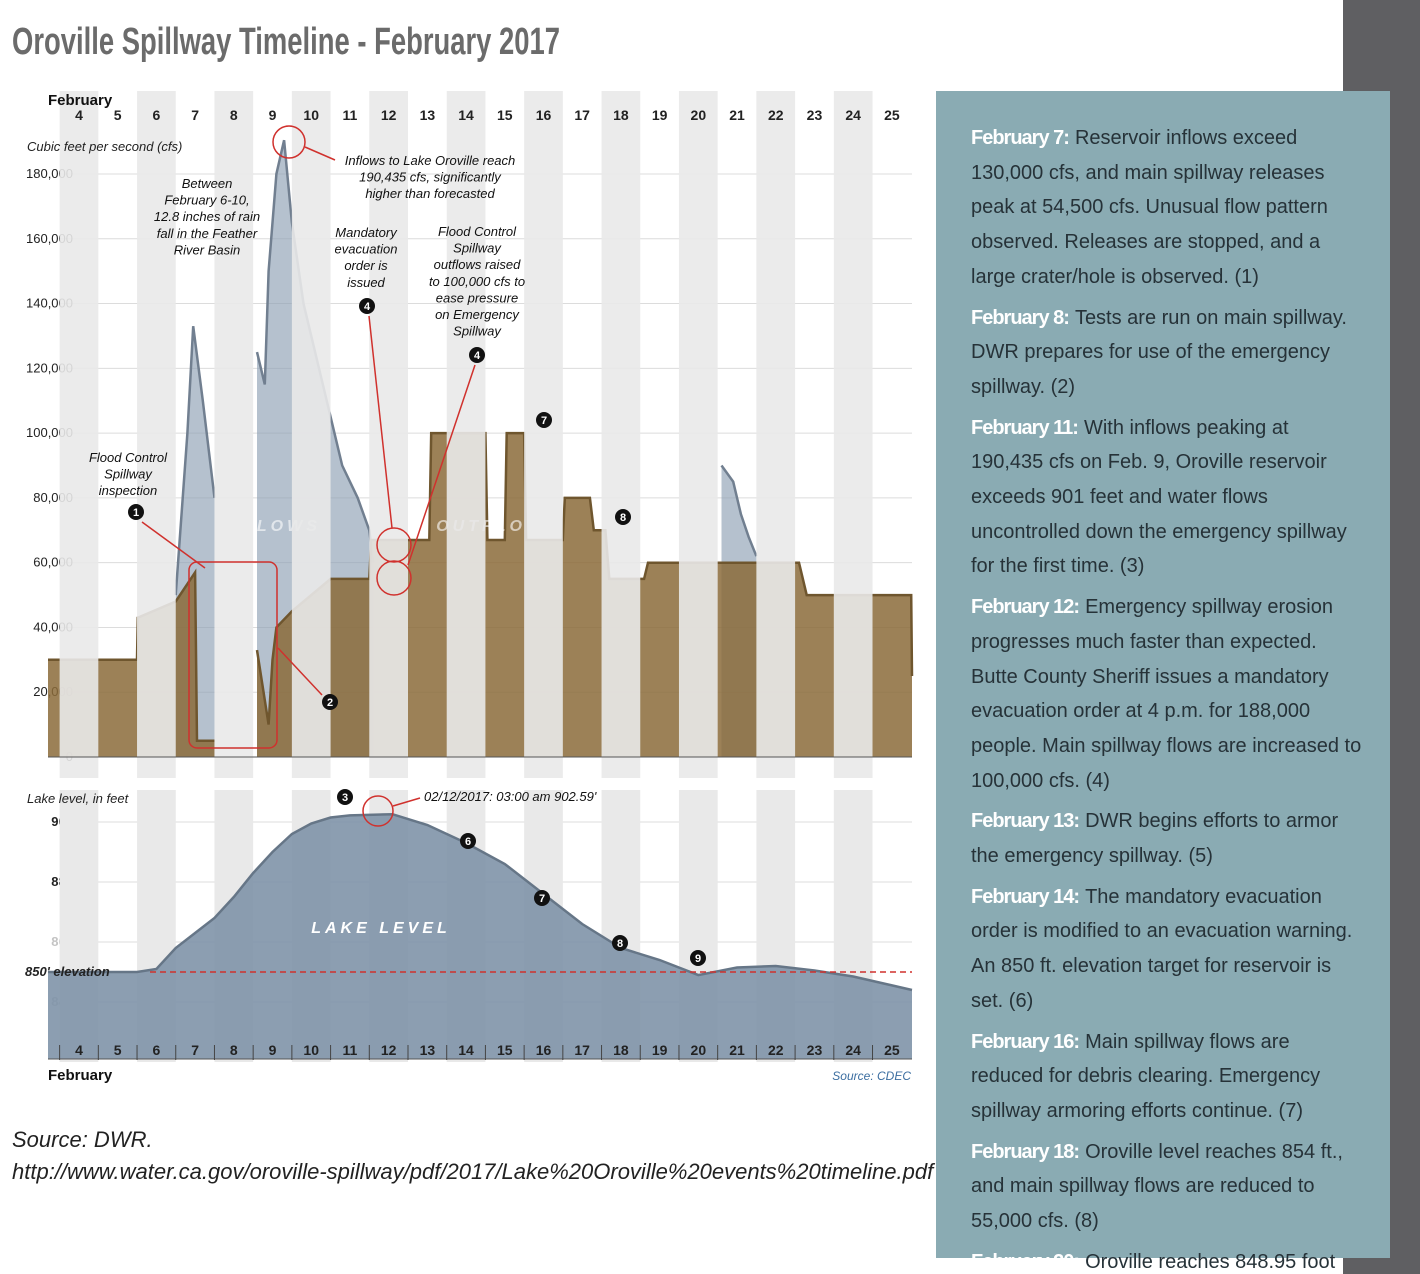  What do you see at coordinates (477, 281) in the screenshot?
I see `annotation: to 100,000 cfs to` at bounding box center [477, 281].